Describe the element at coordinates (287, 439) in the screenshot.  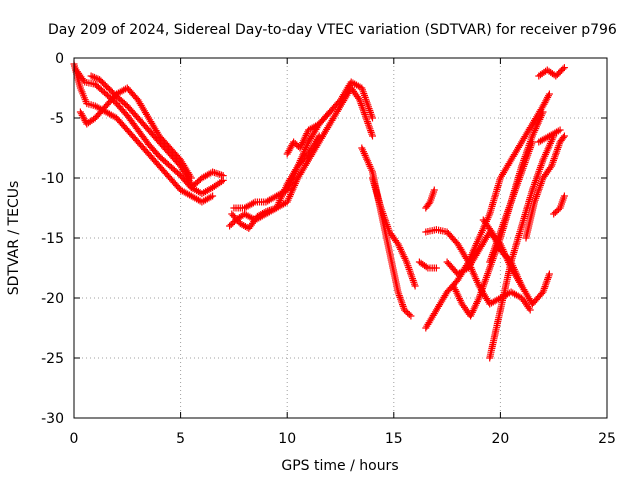
I see `x-tick-label: 10` at that location.